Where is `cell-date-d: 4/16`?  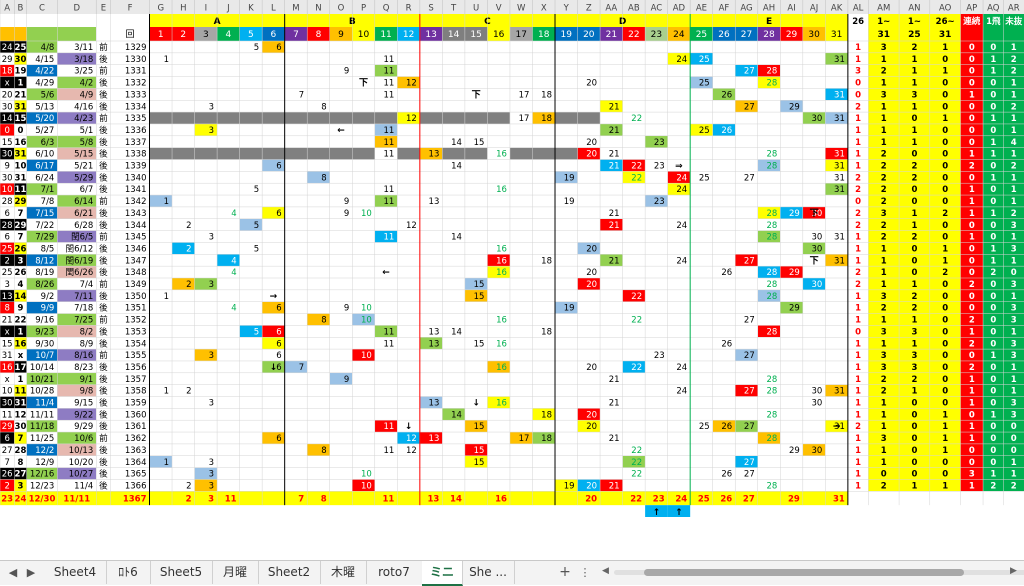
cell-date-d: 4/16 is located at coordinates (83, 107).